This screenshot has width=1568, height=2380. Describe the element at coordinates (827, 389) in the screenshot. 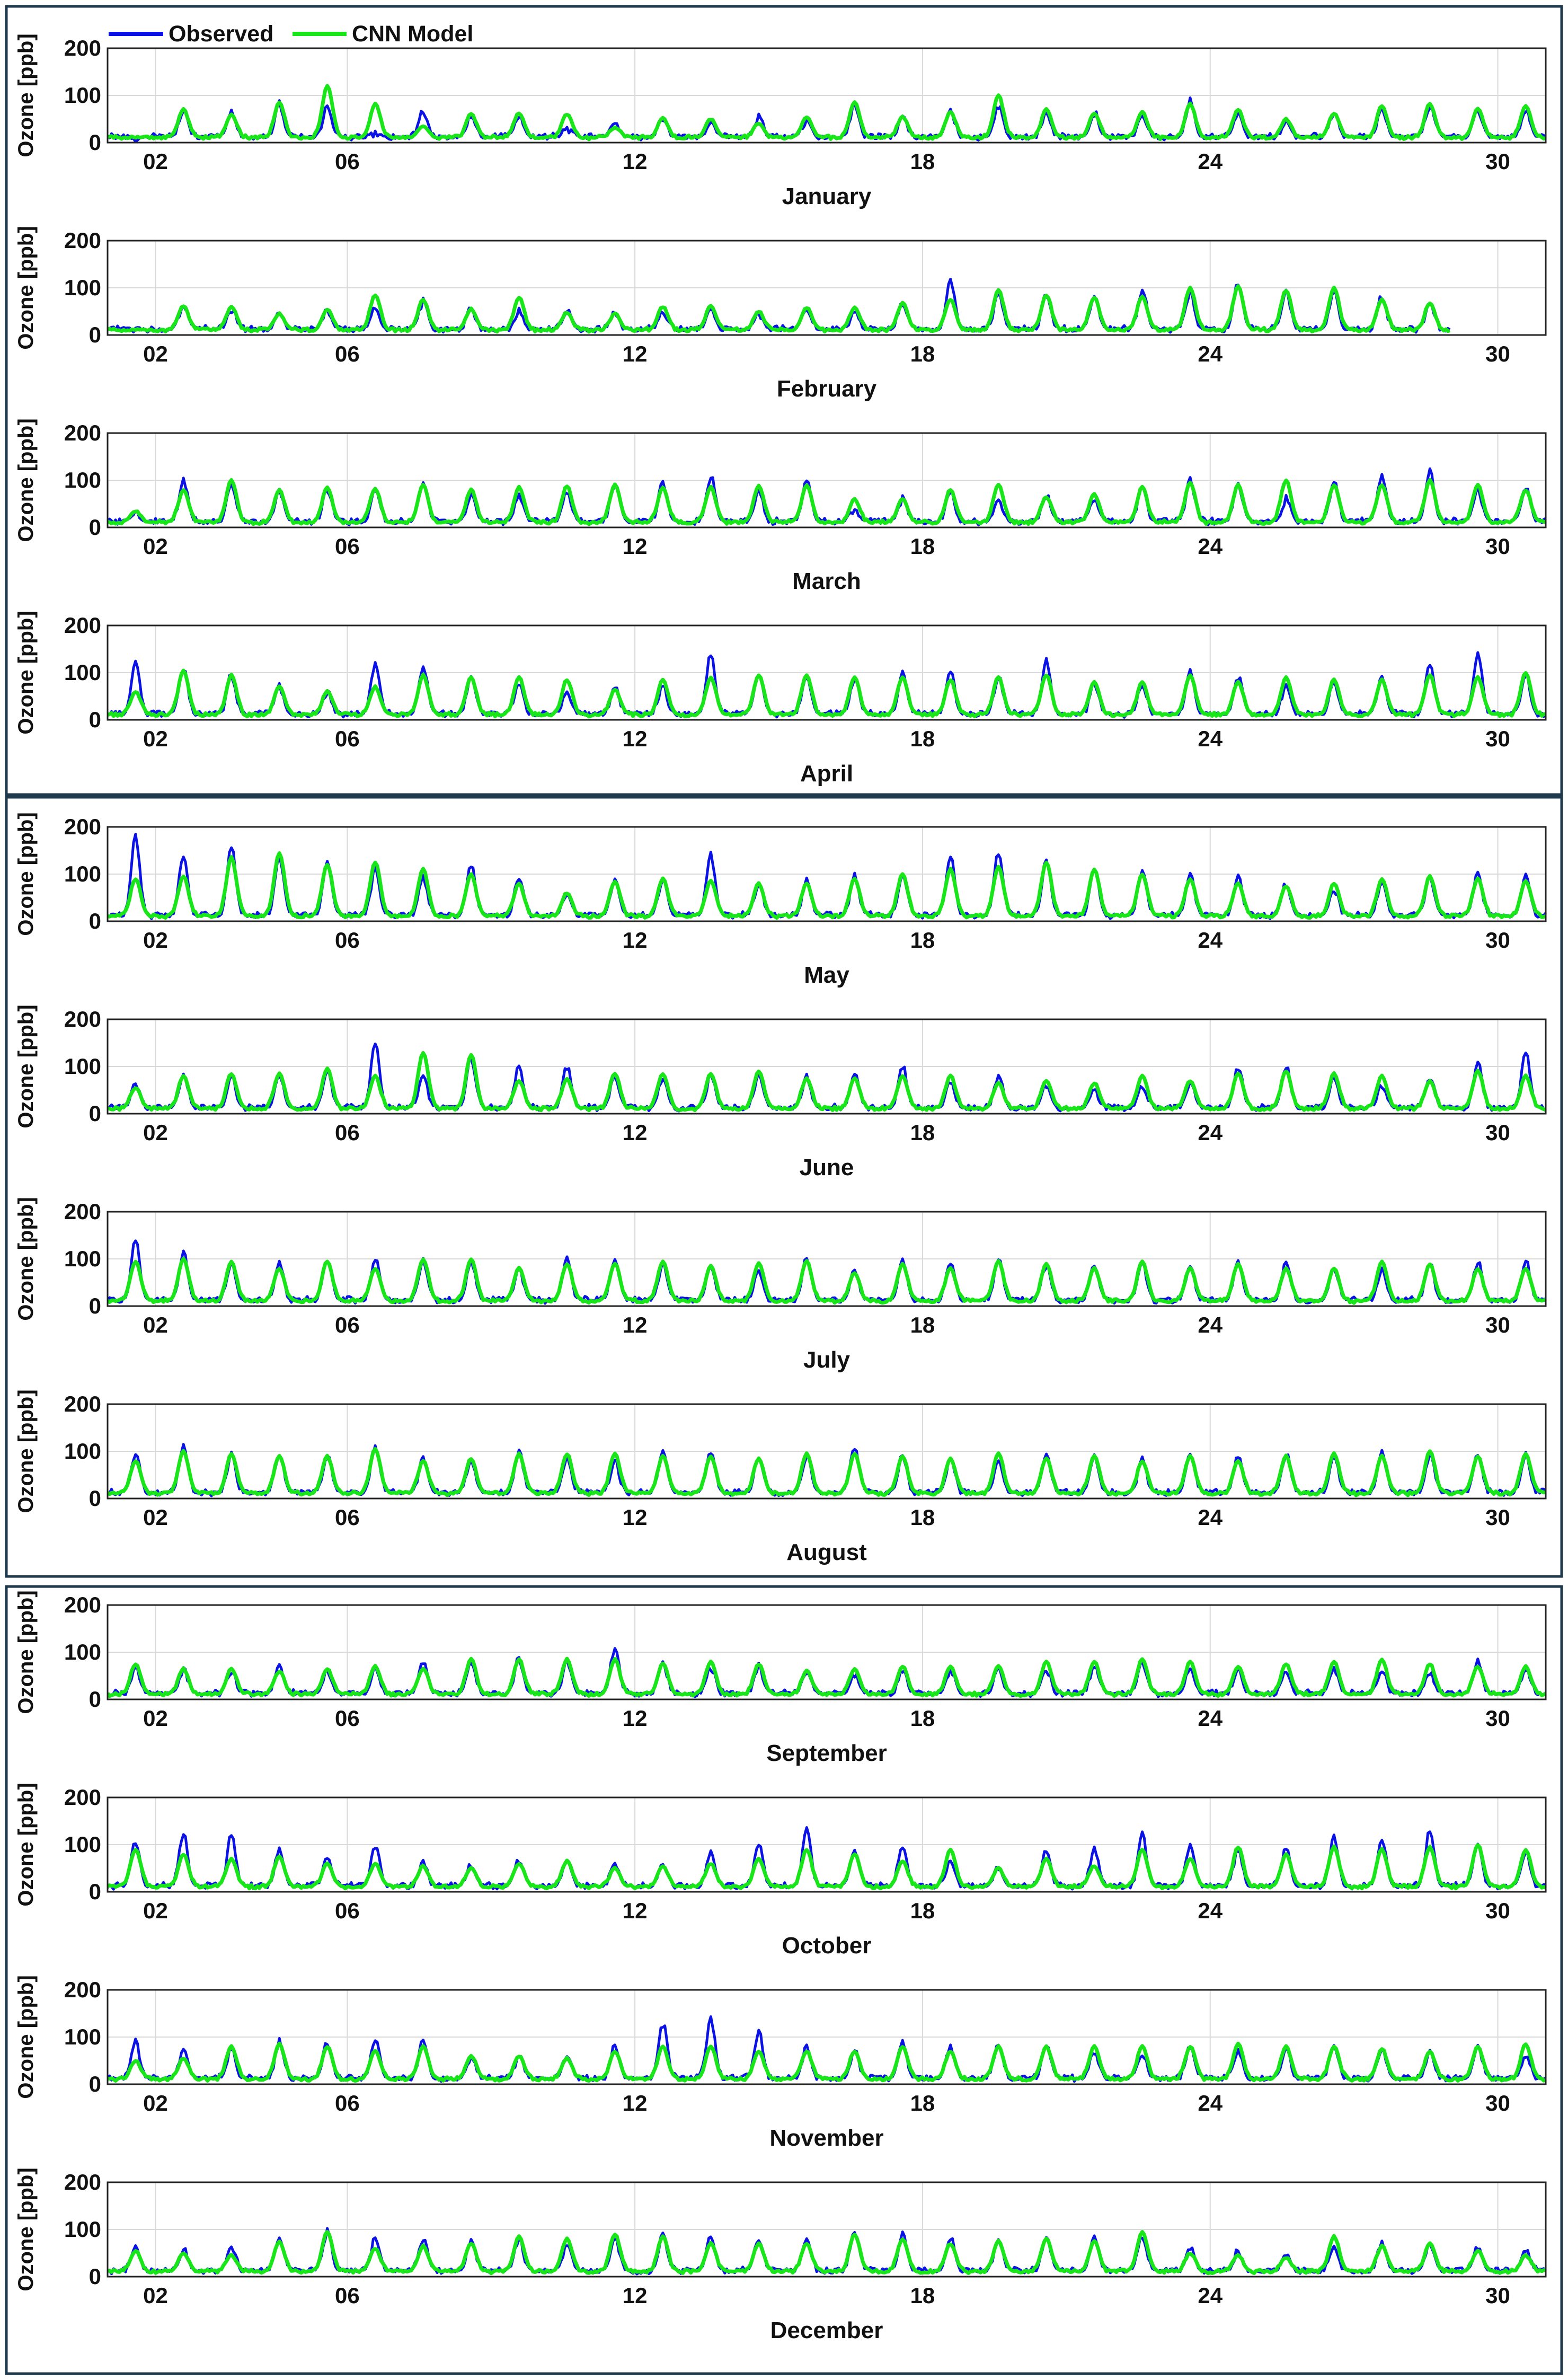

I see `month-label: February` at that location.